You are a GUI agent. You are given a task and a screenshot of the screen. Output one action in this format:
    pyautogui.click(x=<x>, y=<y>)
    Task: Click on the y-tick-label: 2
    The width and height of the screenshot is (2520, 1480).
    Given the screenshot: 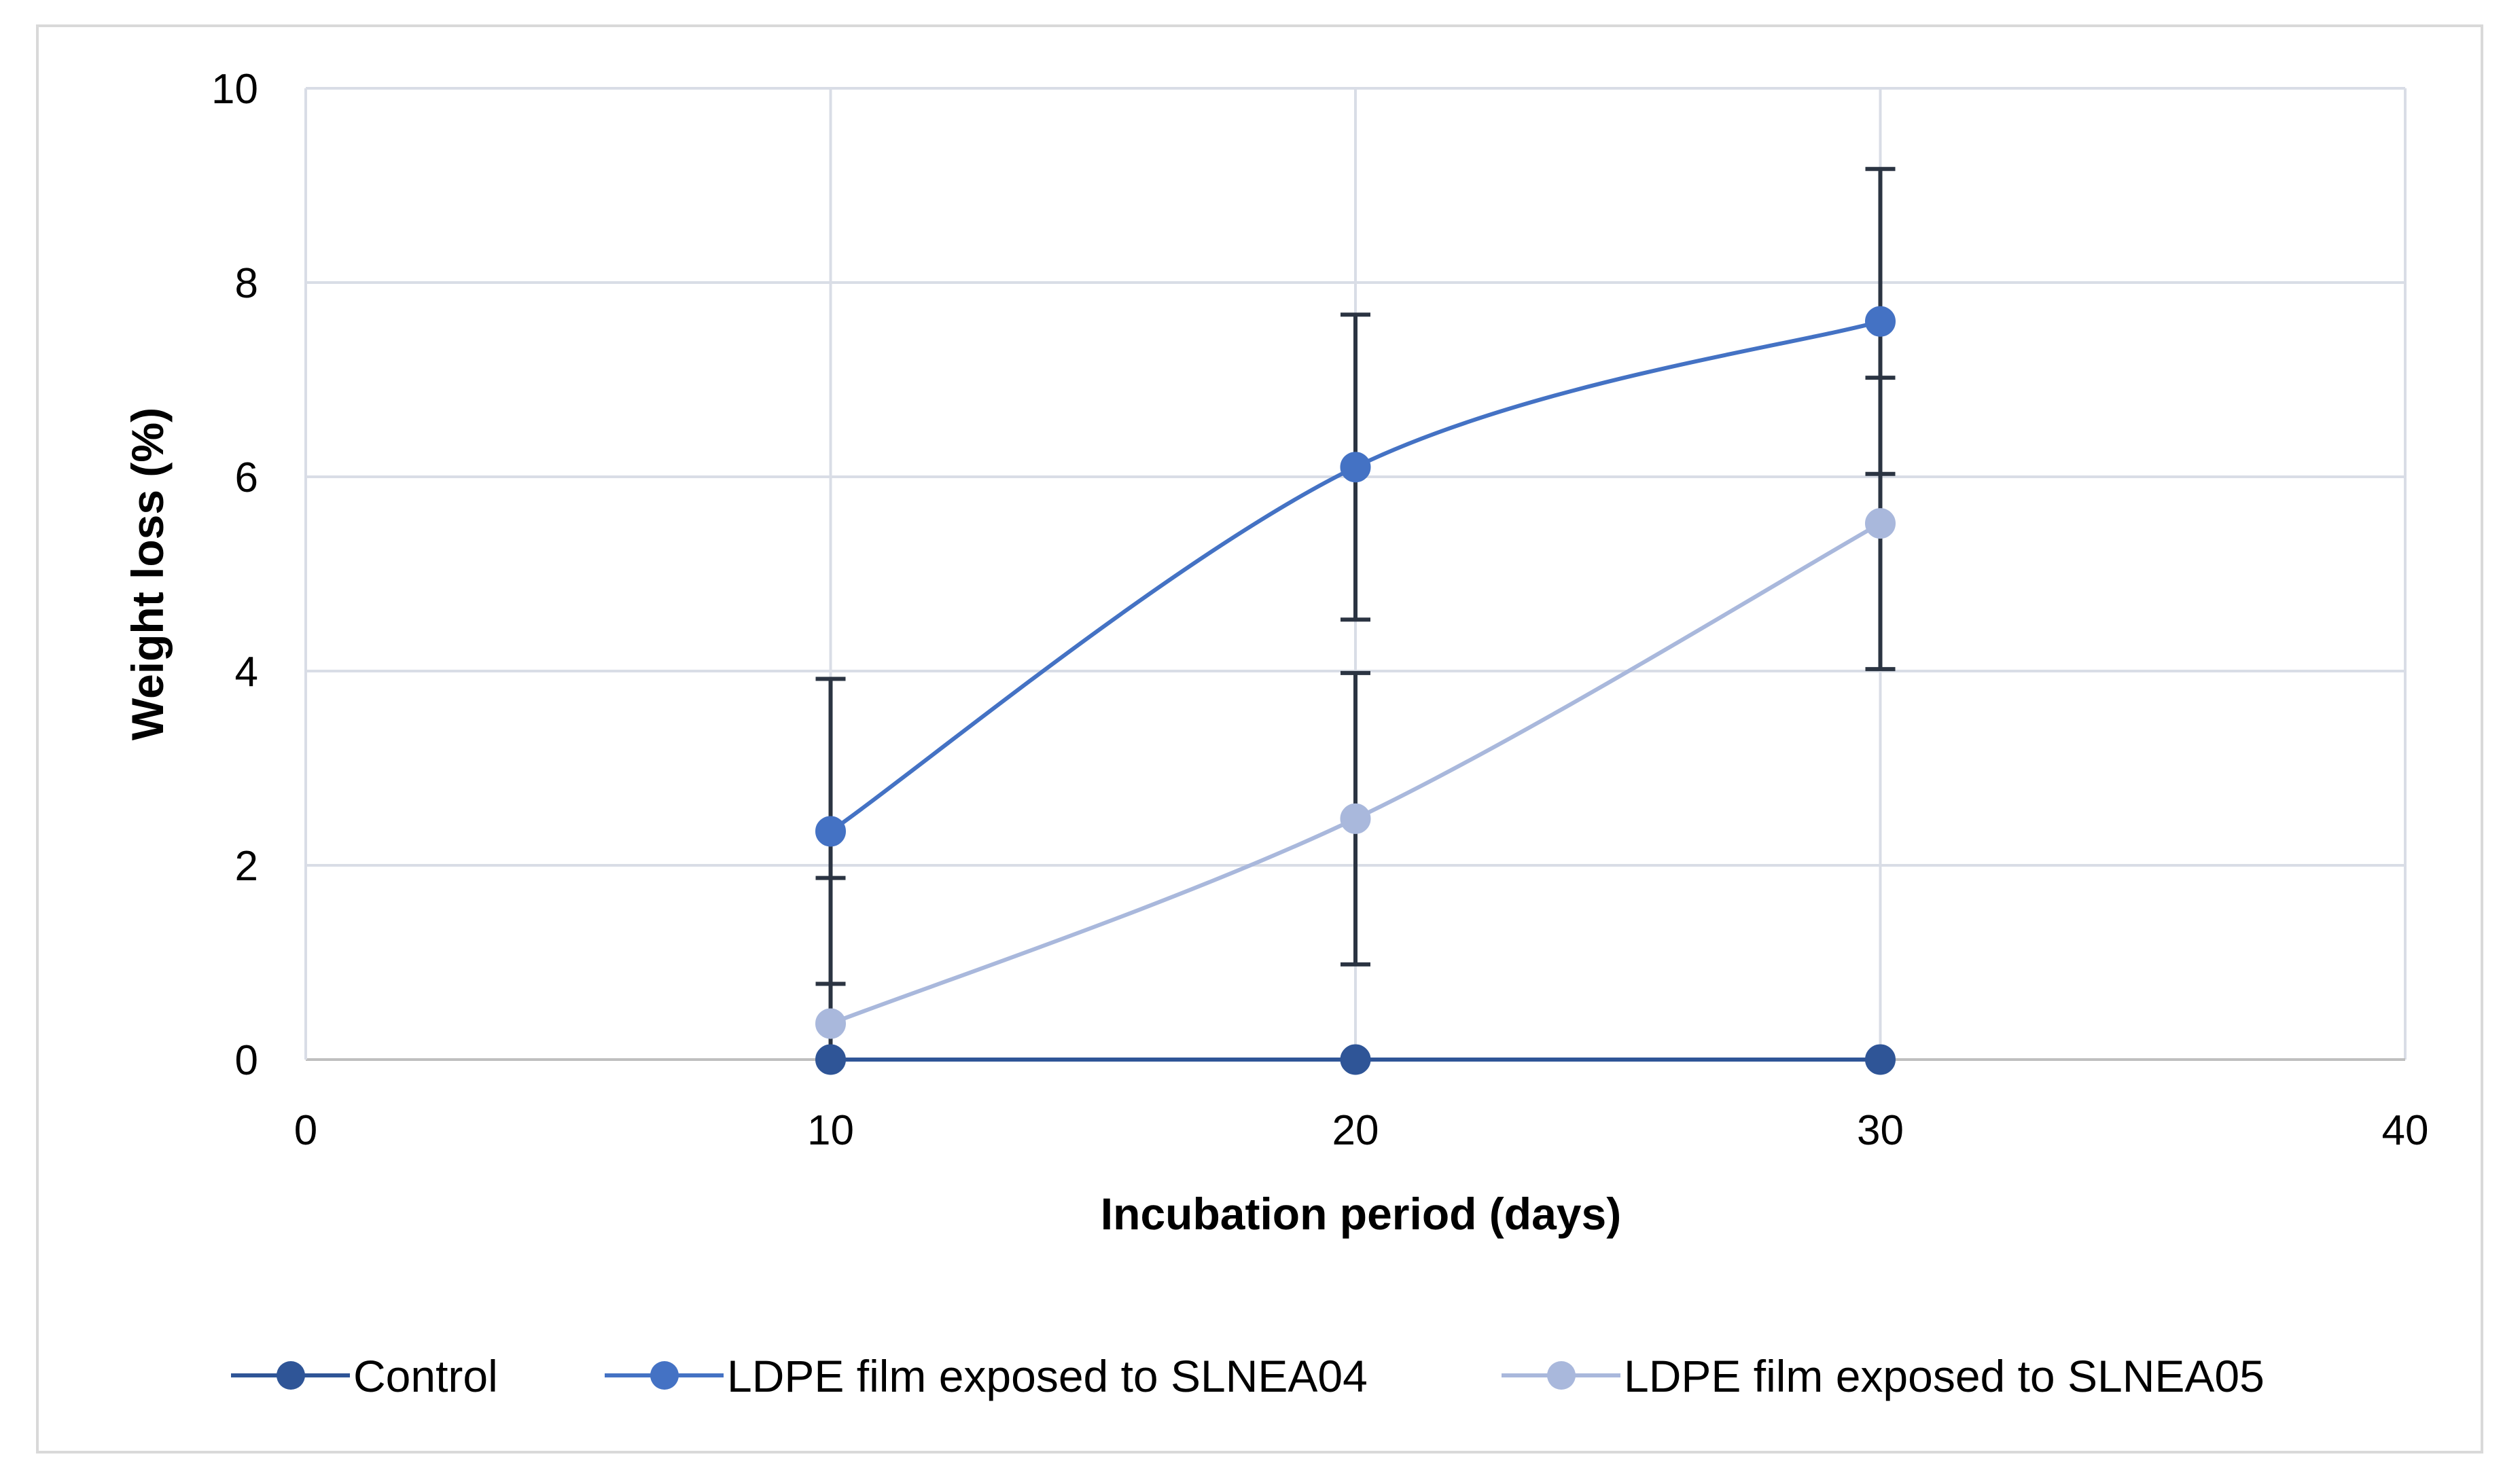 What is the action you would take?
    pyautogui.click(x=247, y=866)
    